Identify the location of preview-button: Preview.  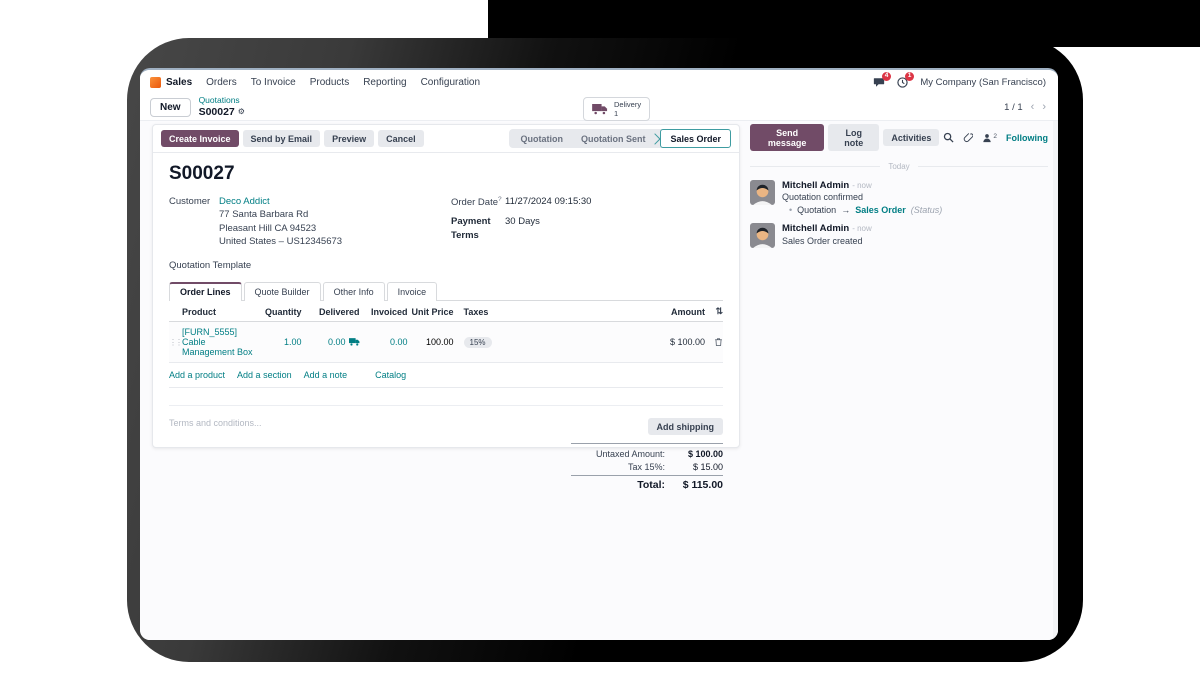
(349, 138).